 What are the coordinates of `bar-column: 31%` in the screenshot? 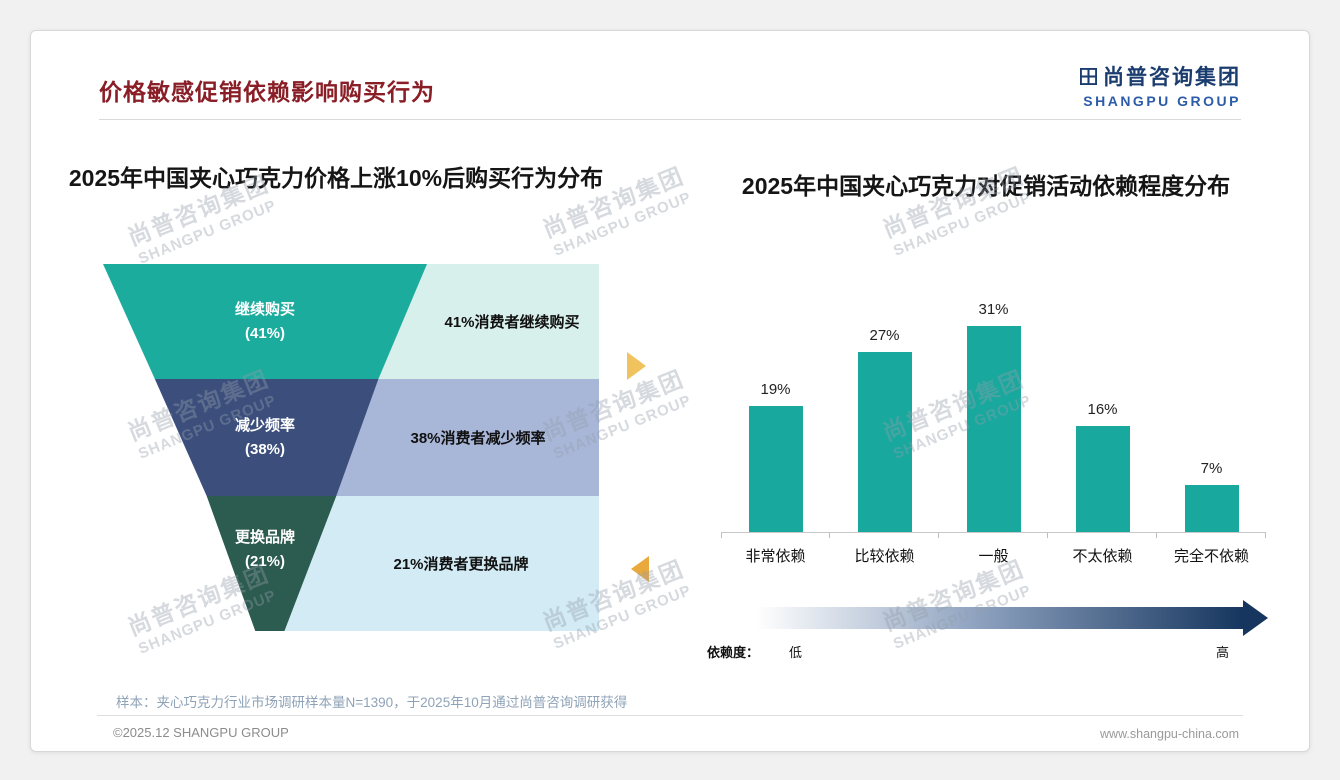 It's located at (993, 416).